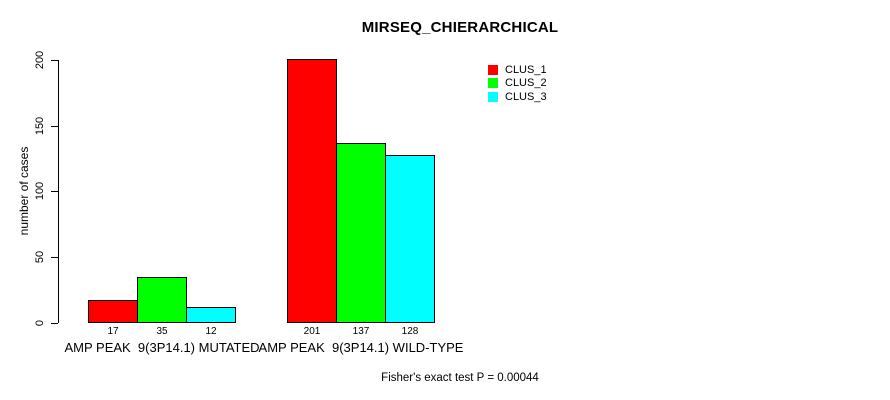 The image size is (890, 400). What do you see at coordinates (40, 125) in the screenshot?
I see `y-tick-label: 150` at bounding box center [40, 125].